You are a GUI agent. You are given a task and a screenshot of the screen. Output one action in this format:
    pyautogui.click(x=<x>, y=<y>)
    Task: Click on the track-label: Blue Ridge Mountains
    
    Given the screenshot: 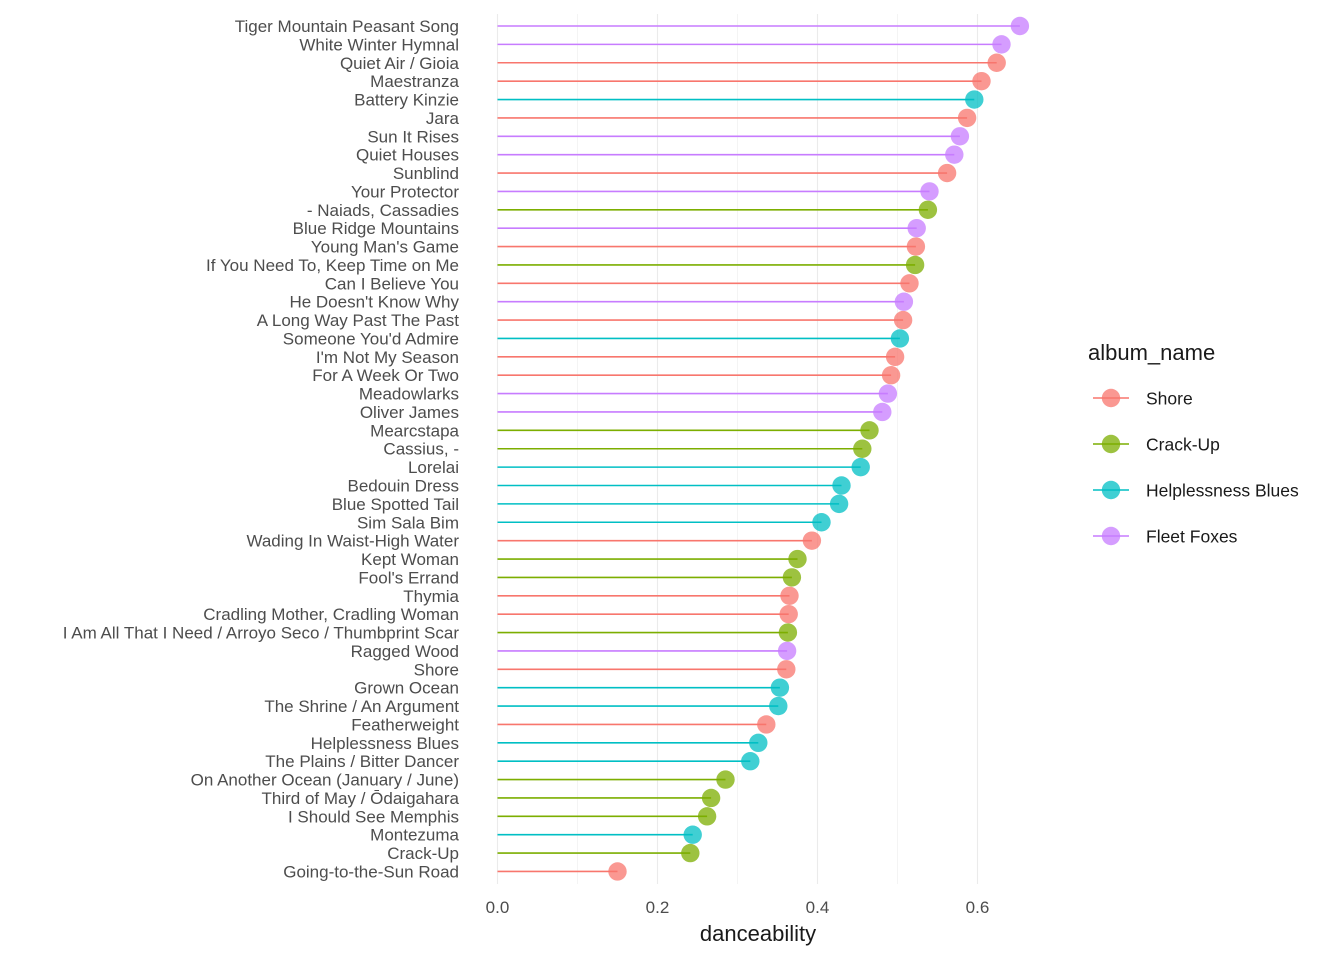 What is the action you would take?
    pyautogui.click(x=376, y=228)
    